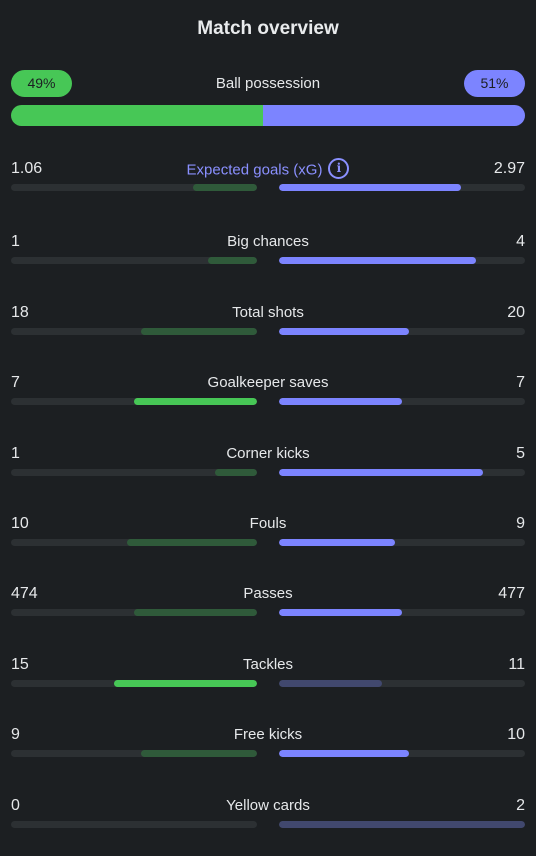  What do you see at coordinates (20, 312) in the screenshot?
I see `stat-home-value: 18` at bounding box center [20, 312].